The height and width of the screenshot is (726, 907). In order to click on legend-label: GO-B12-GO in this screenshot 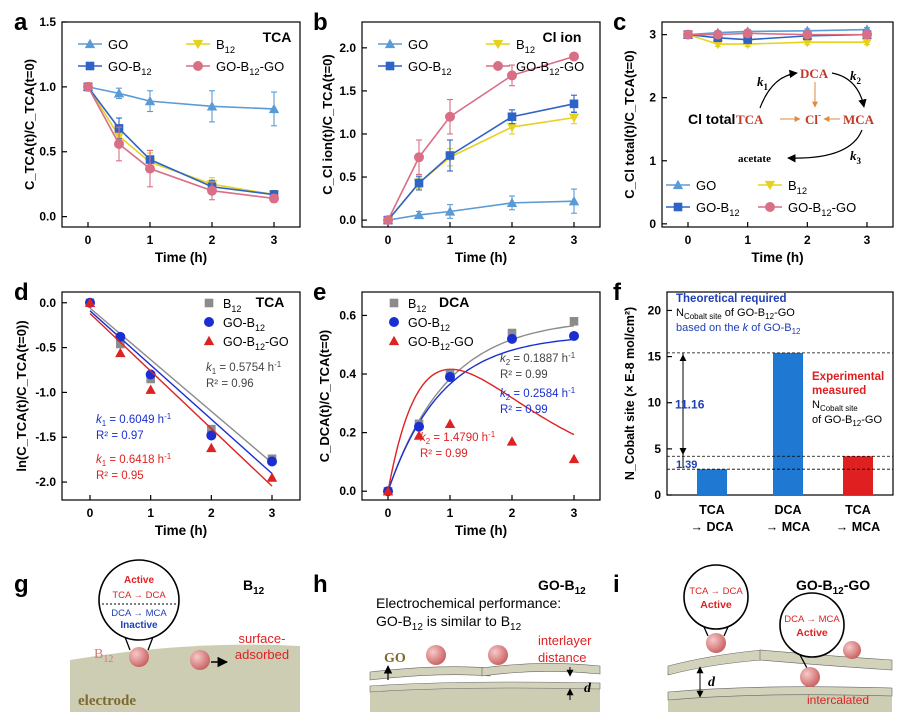, I will do `click(256, 343)`.